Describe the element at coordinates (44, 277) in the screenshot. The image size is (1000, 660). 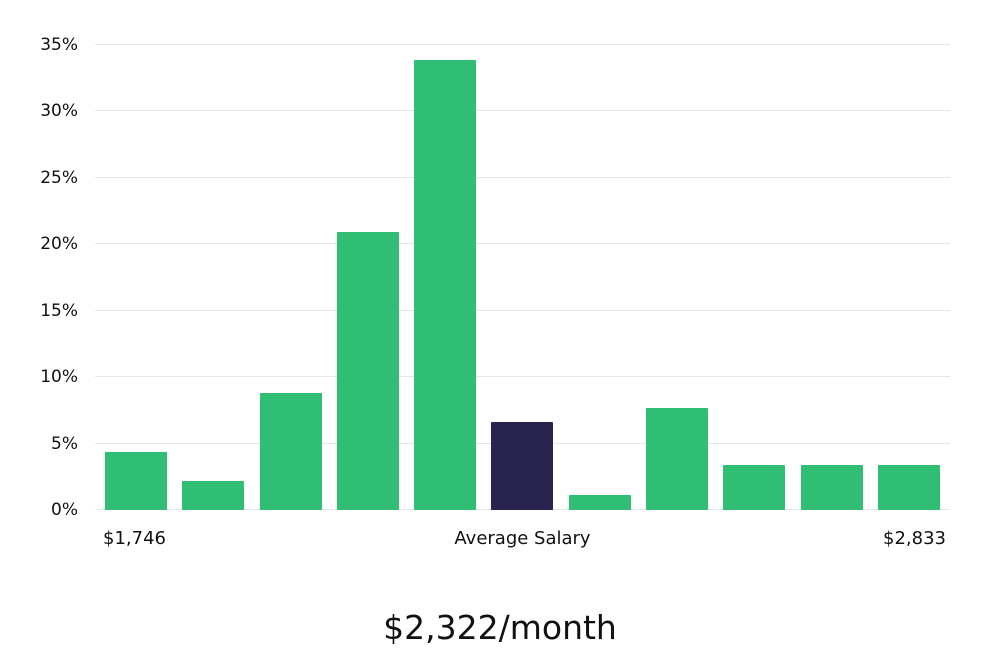
I see `y-axis-labels: 0% 5% 10% 15% 20% 25% 30% 35%` at that location.